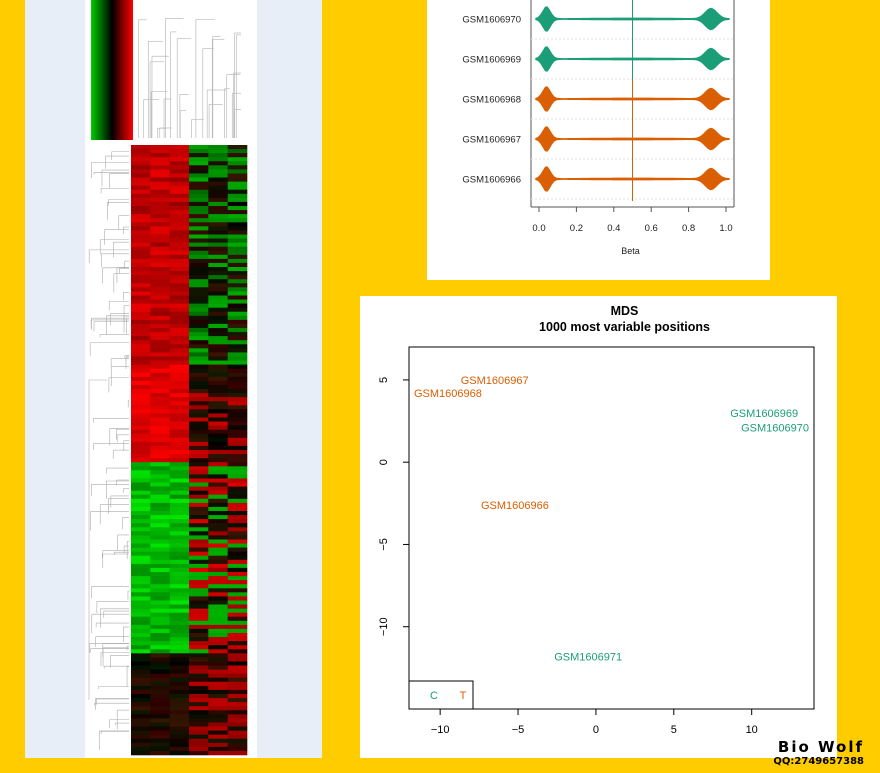 This screenshot has height=773, width=880. Describe the element at coordinates (448, 394) in the screenshot. I see `mds-point-label: GSM1606968` at that location.